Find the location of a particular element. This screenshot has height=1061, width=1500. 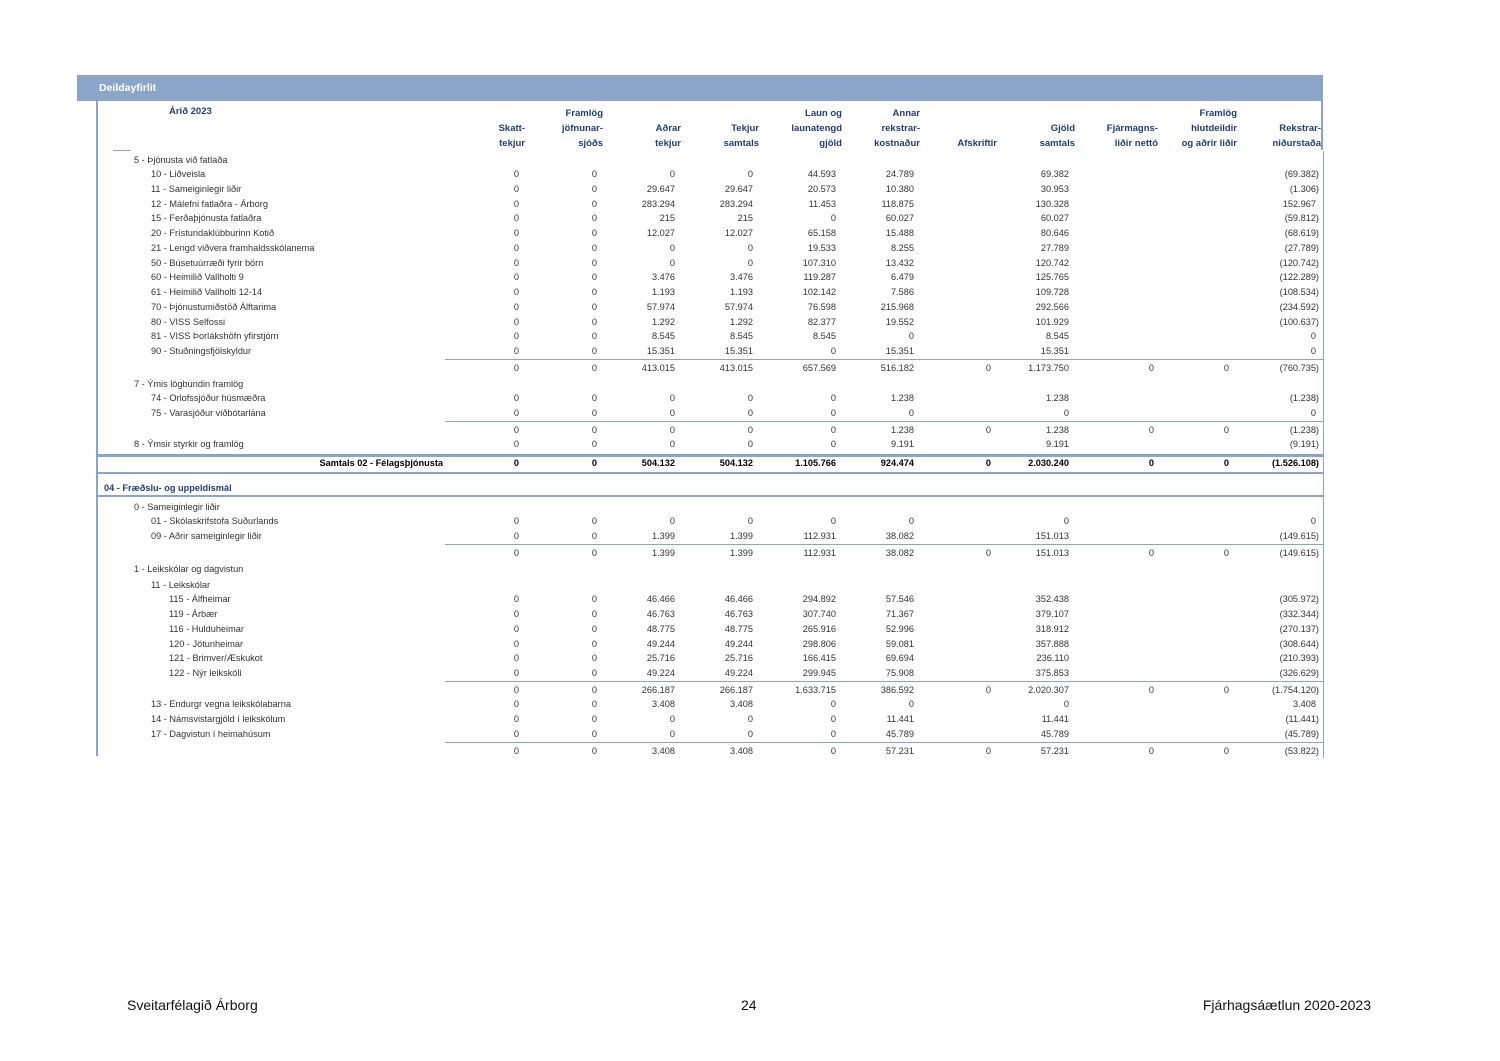

cell-value: 130.328 is located at coordinates (1052, 203).